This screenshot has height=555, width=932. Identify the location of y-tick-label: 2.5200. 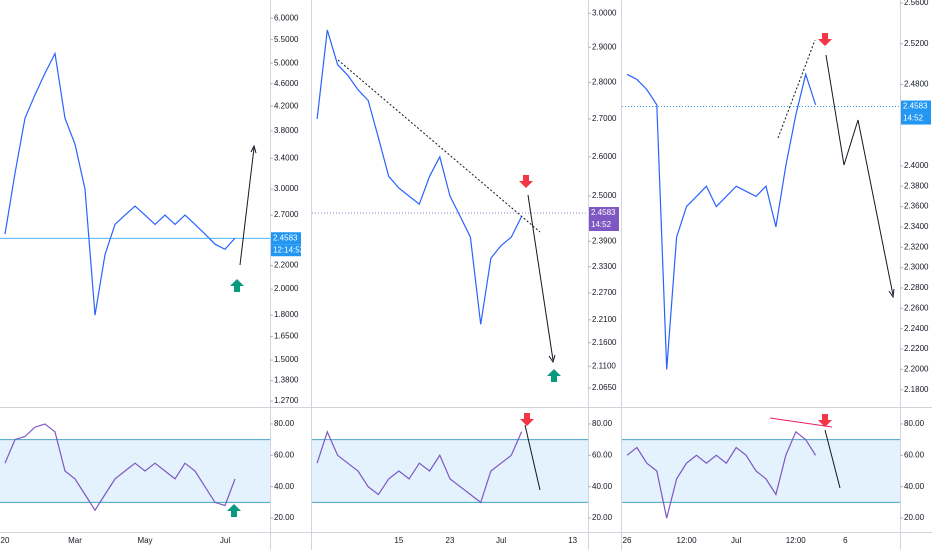
(916, 43).